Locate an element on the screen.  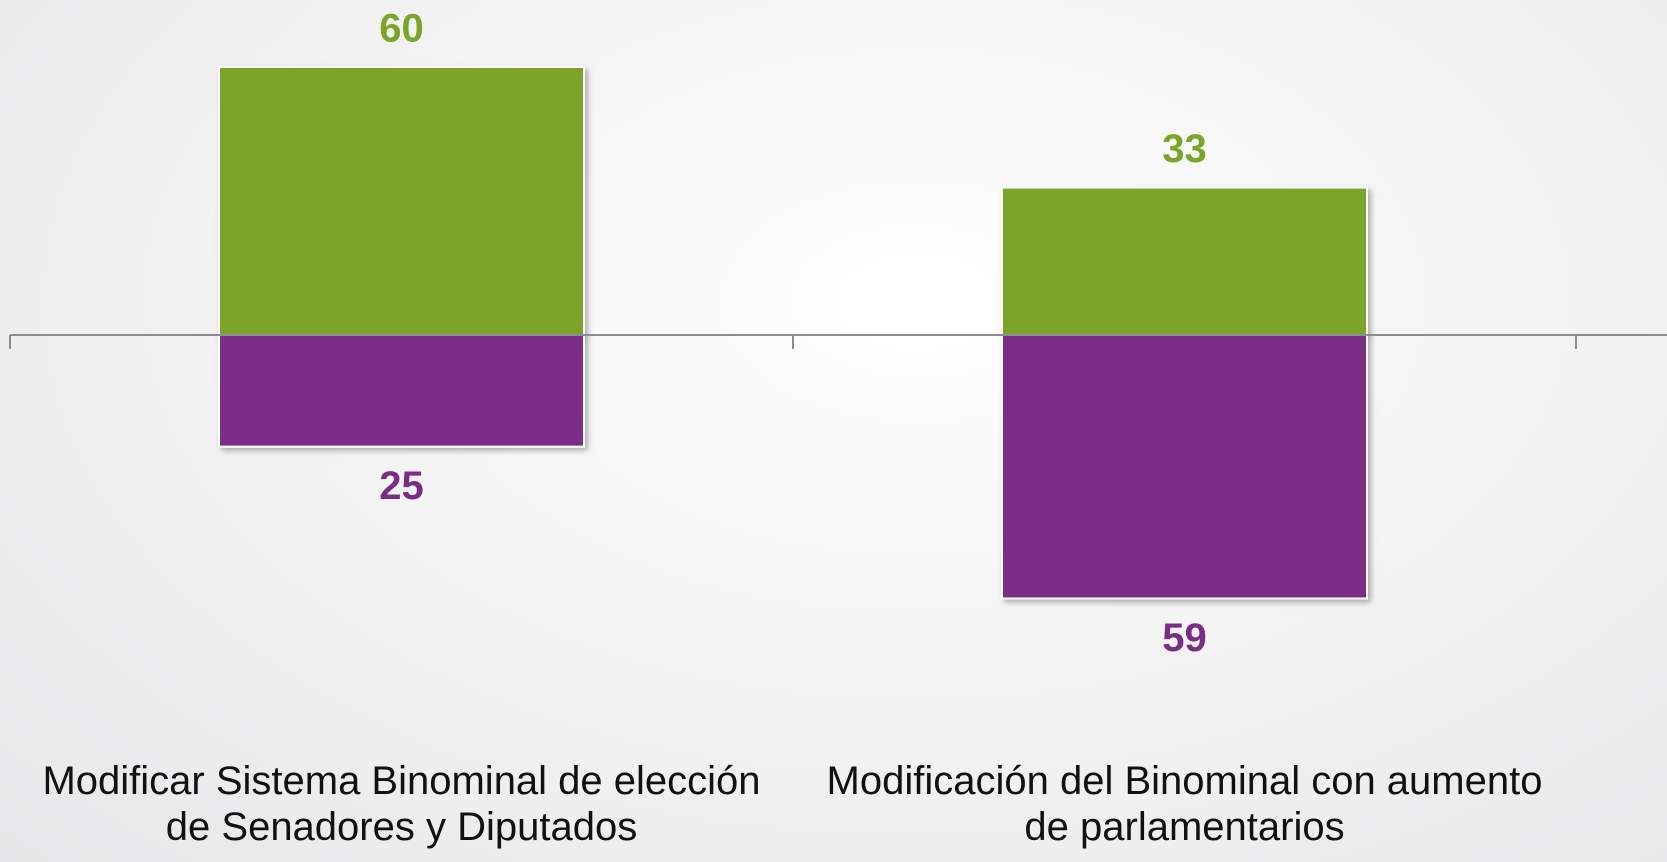
value-label: 59 is located at coordinates (1184, 638).